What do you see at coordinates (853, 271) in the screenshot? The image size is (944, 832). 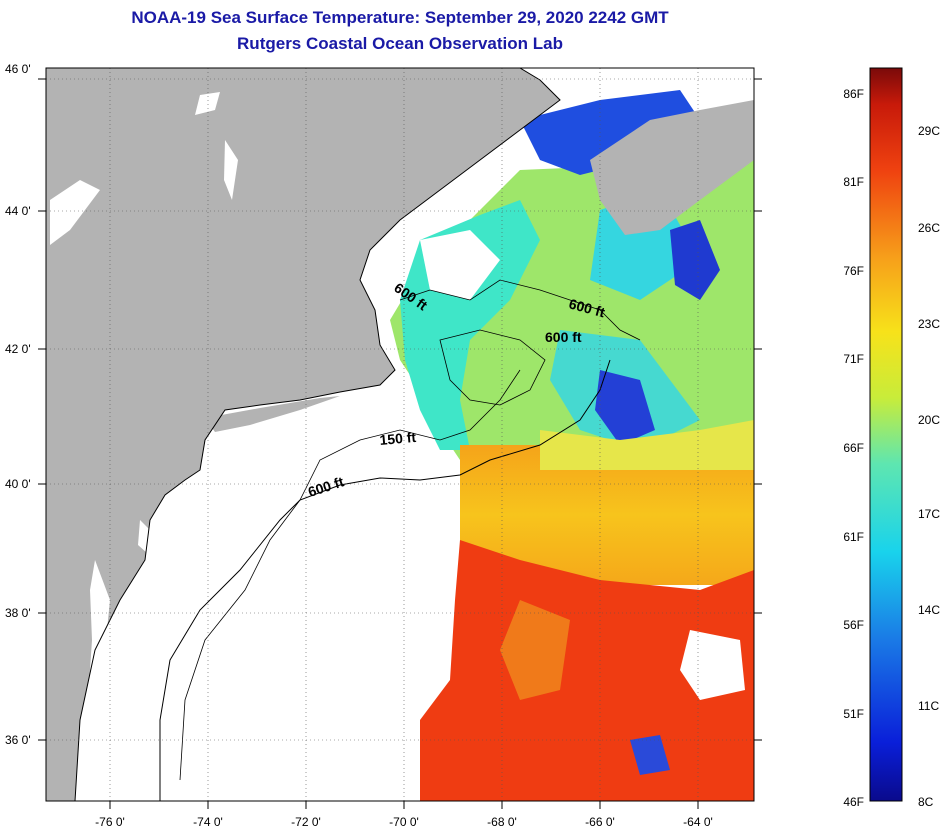 I see `colorbar-f-76: 76F` at bounding box center [853, 271].